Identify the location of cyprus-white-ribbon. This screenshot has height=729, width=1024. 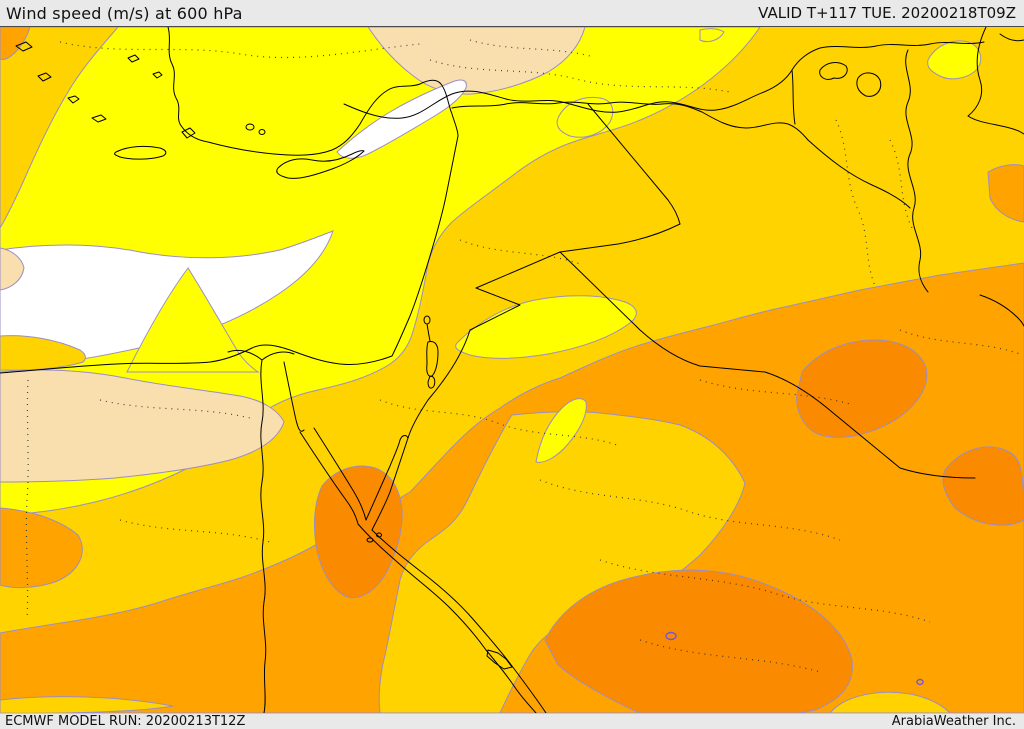
(401, 119).